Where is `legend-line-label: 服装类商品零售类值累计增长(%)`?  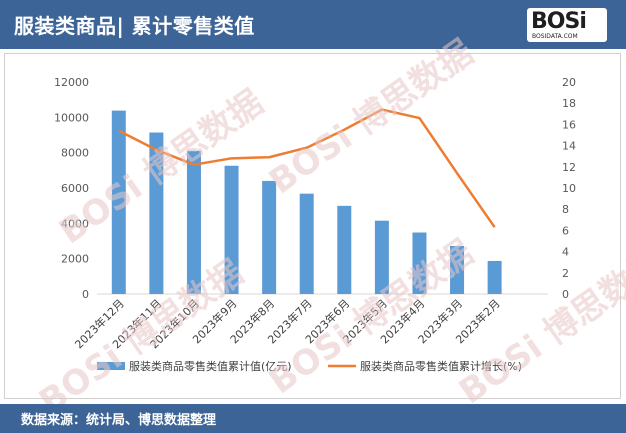 legend-line-label: 服装类商品零售类值累计增长(%) is located at coordinates (441, 366).